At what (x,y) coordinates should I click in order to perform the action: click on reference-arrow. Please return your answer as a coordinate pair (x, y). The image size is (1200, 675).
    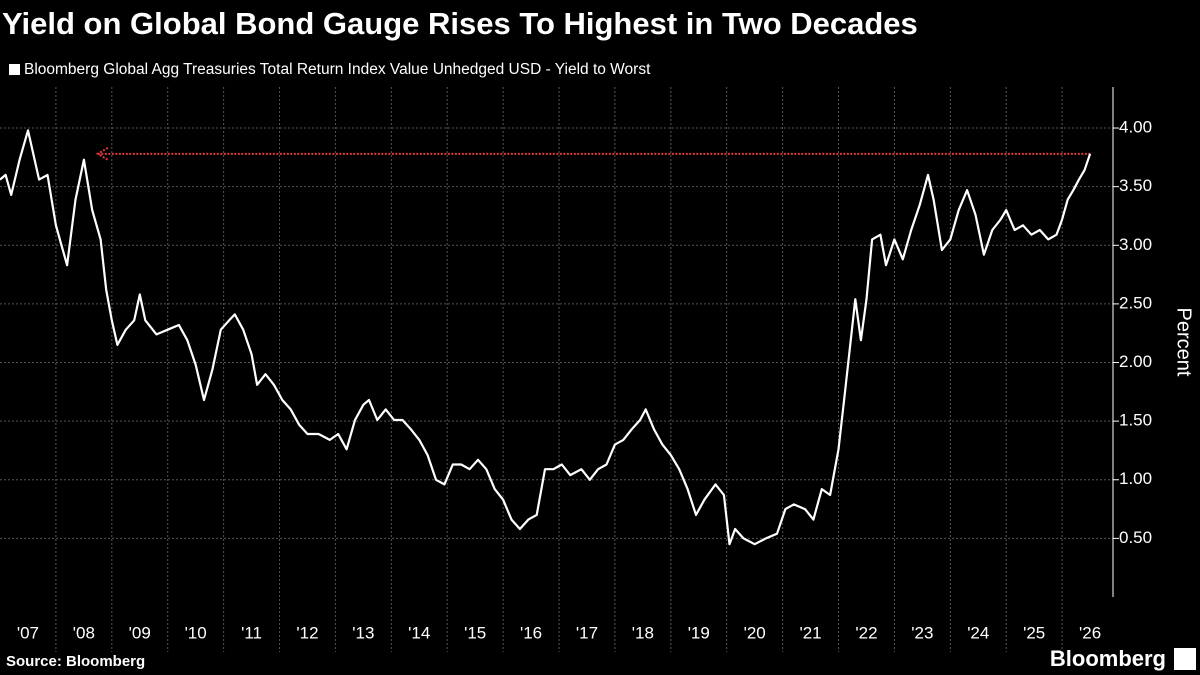
    Looking at the image, I should click on (102, 153).